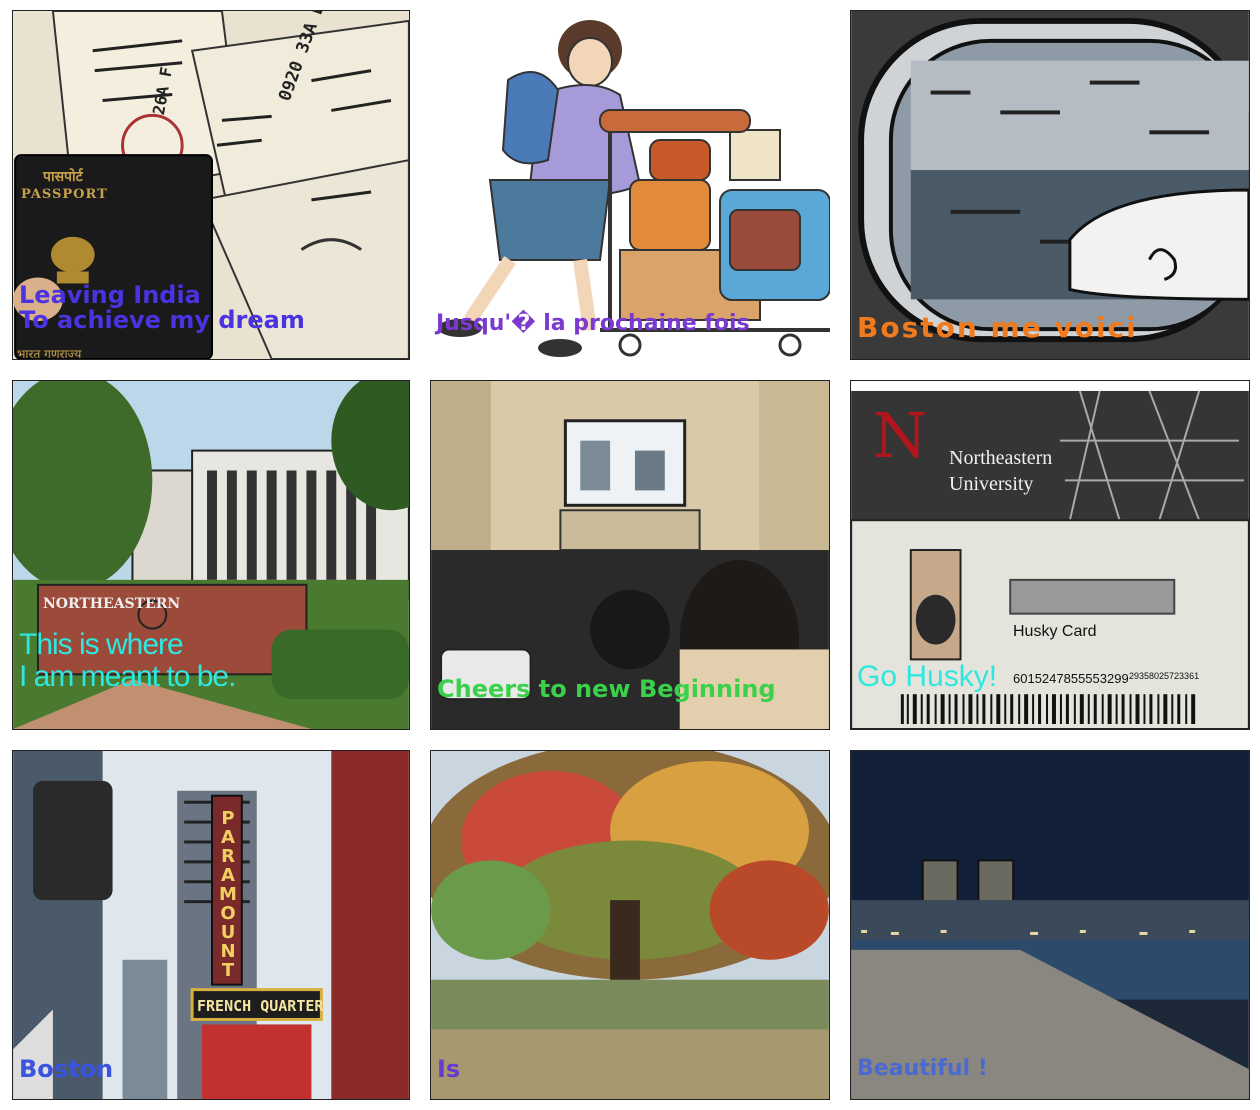 Image resolution: width=1260 pixels, height=1110 pixels. I want to click on caption-line-1: This is where, so click(101, 644).